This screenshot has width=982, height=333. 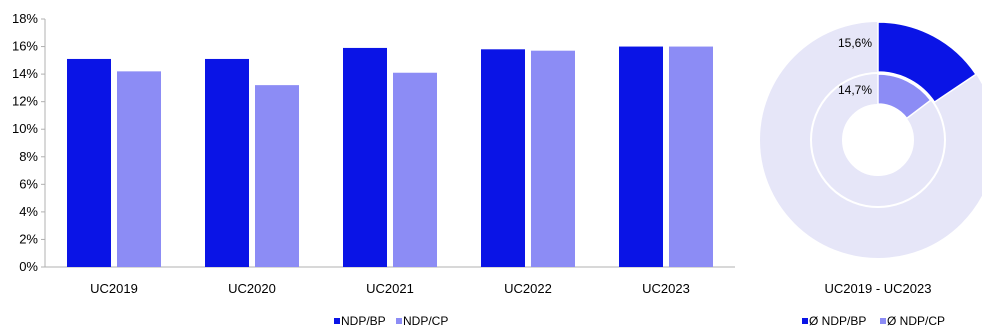 What do you see at coordinates (855, 90) in the screenshot?
I see `donut-label-avg-cp: 14,7%` at bounding box center [855, 90].